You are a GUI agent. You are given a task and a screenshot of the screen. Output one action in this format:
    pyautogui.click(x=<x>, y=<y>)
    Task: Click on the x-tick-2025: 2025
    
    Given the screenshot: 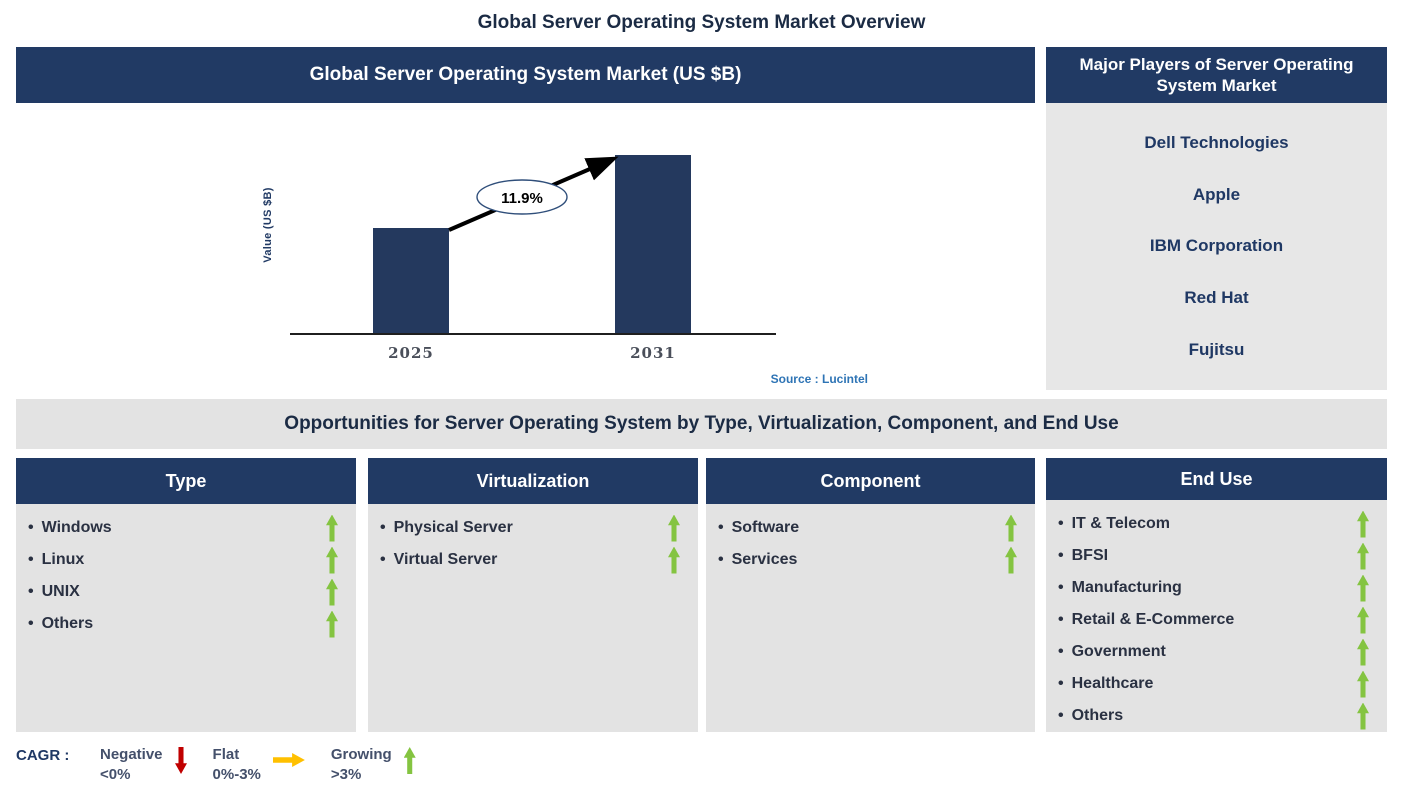 What is the action you would take?
    pyautogui.click(x=411, y=353)
    